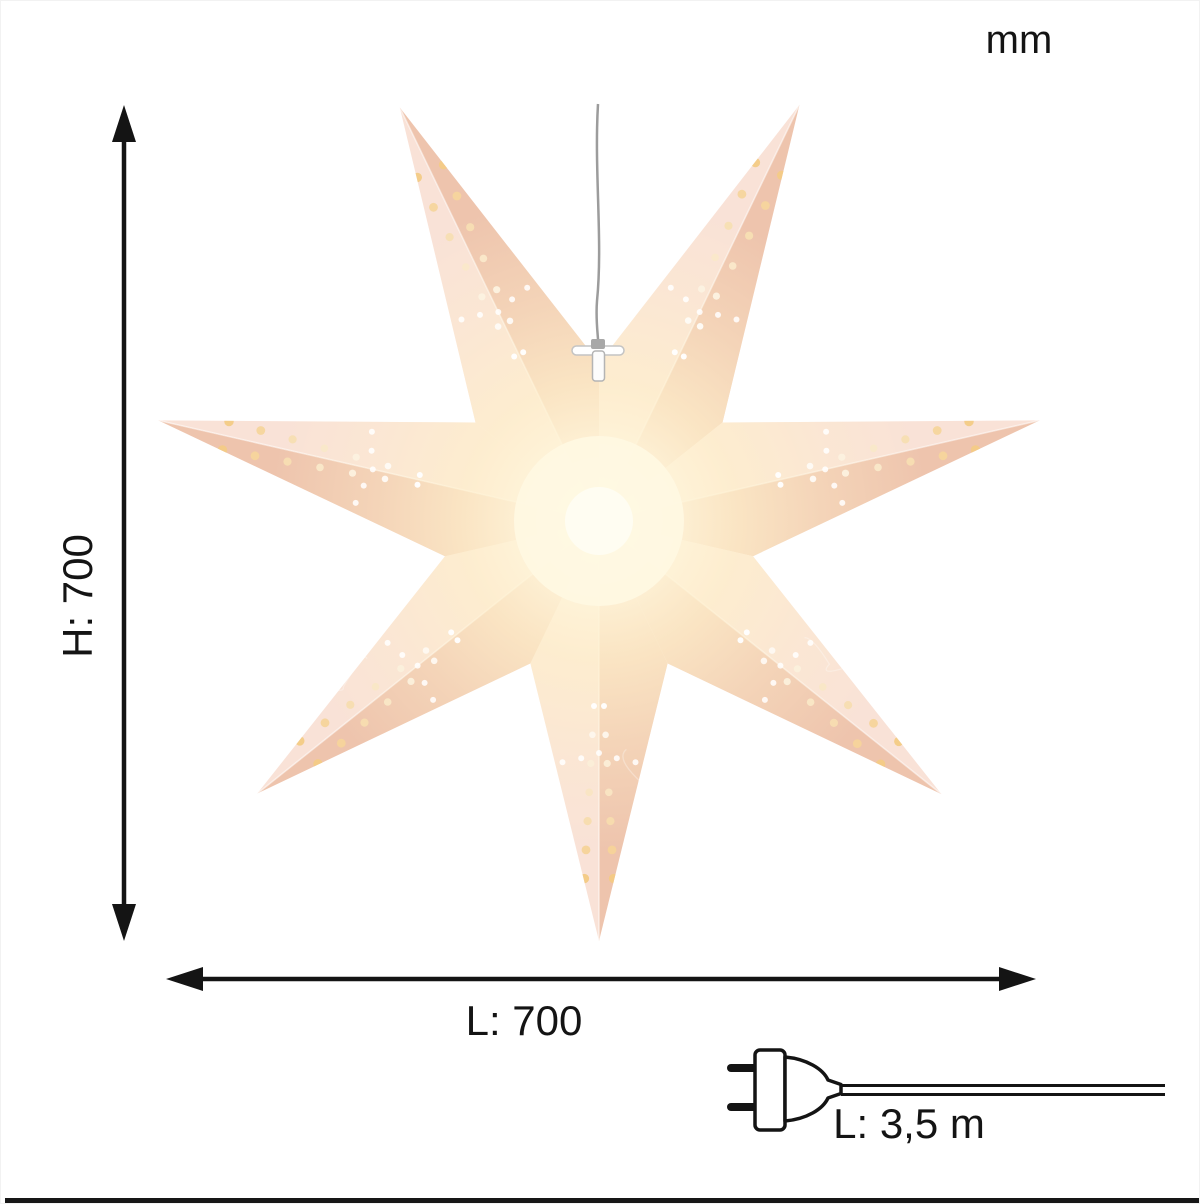  I want to click on socket-clip, so click(598, 344).